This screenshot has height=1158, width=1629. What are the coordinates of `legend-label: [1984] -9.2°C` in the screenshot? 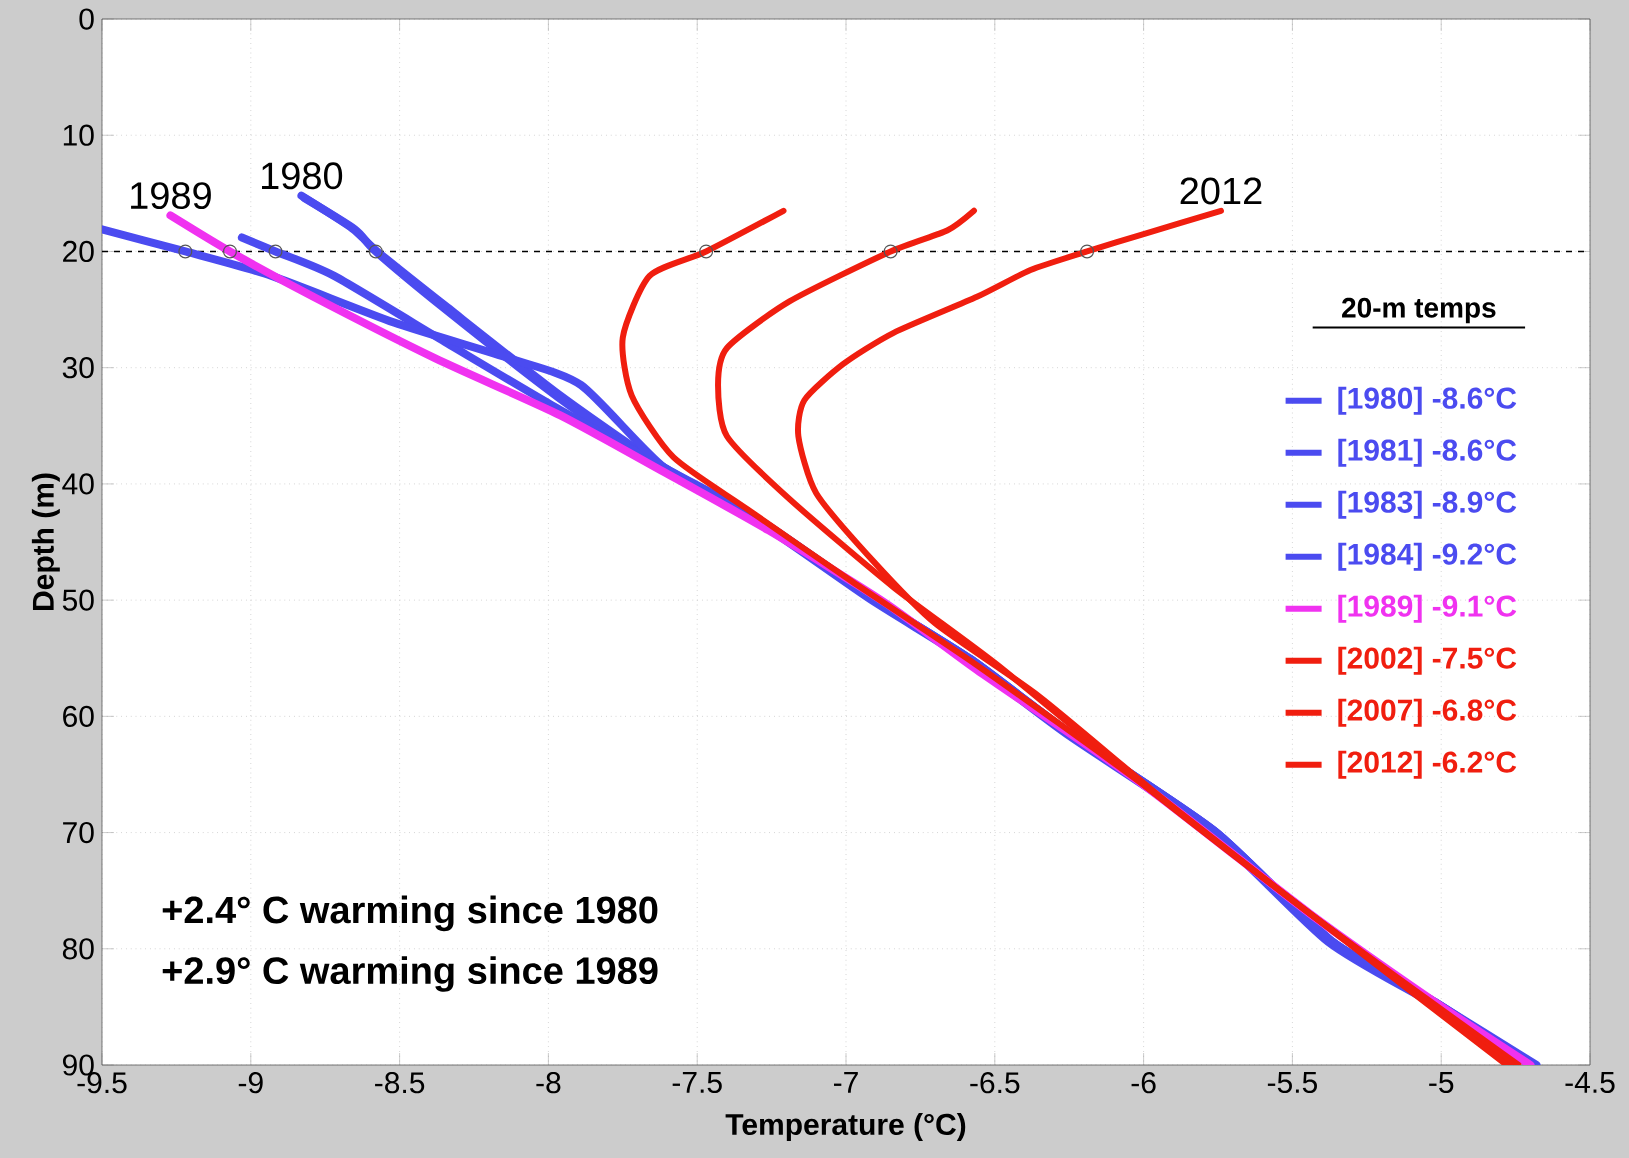 It's located at (1427, 556).